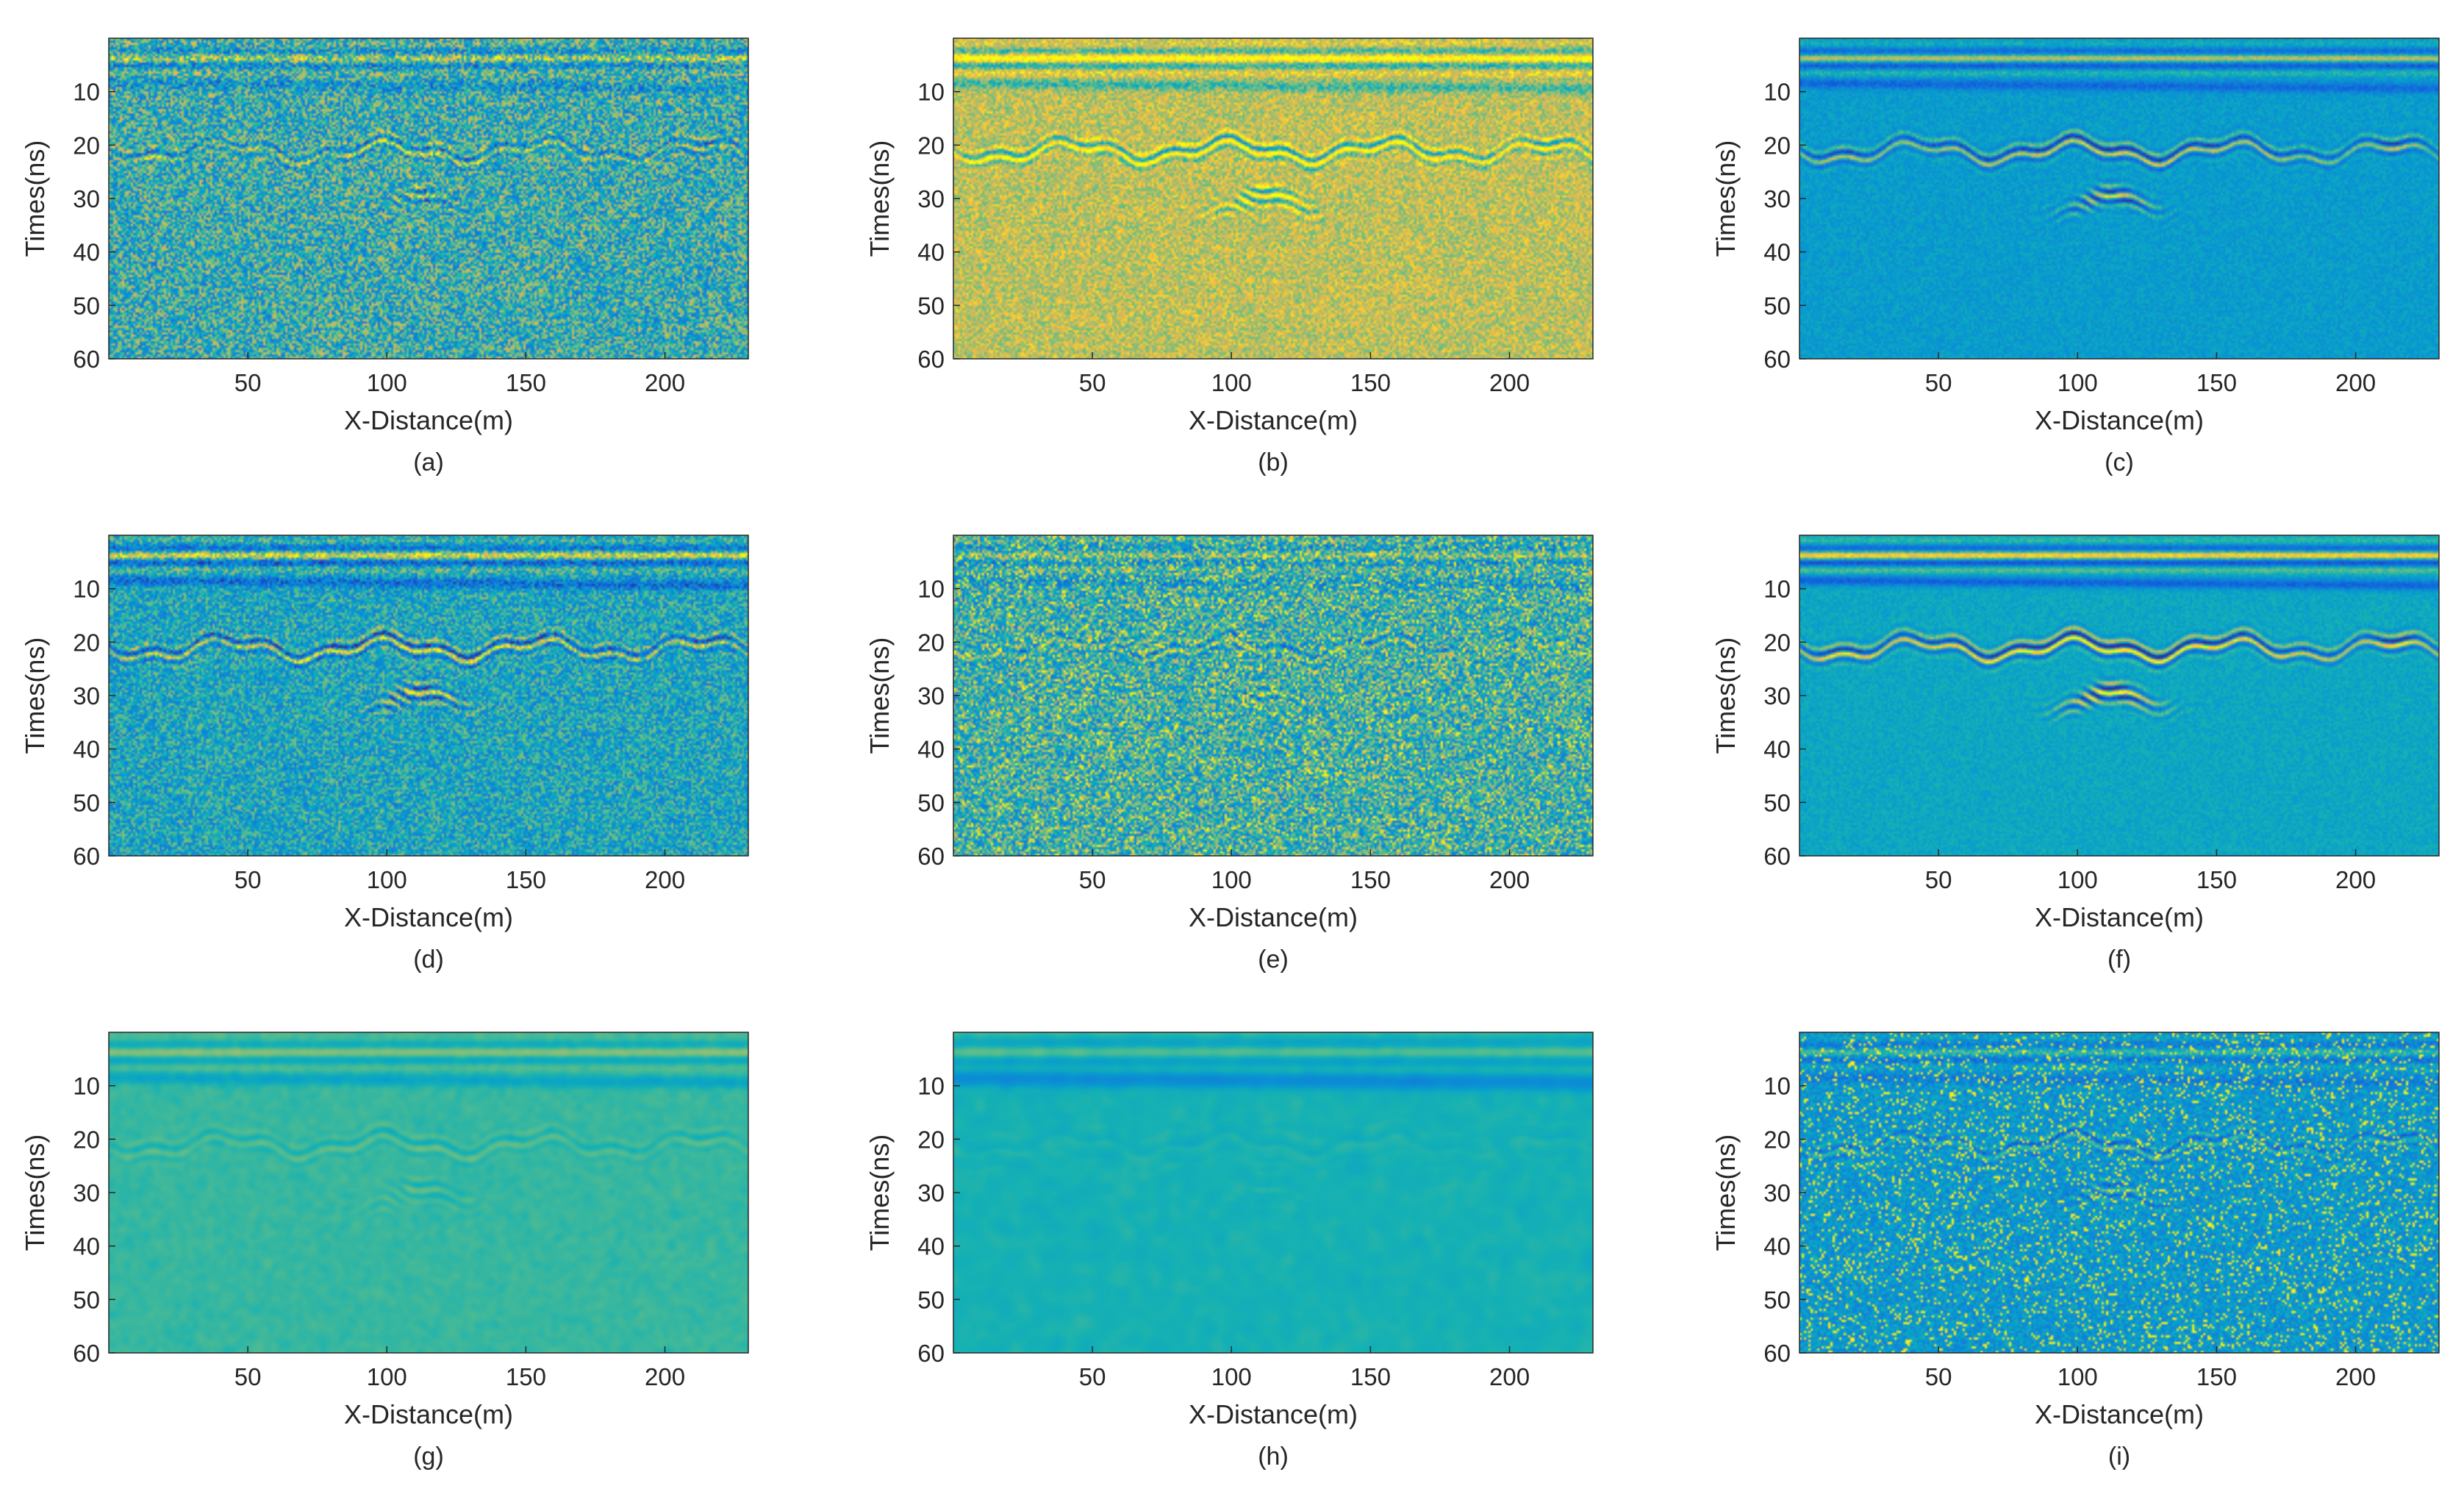 This screenshot has width=2464, height=1497. Describe the element at coordinates (2119, 198) in the screenshot. I see `panel-c-heatmap` at that location.